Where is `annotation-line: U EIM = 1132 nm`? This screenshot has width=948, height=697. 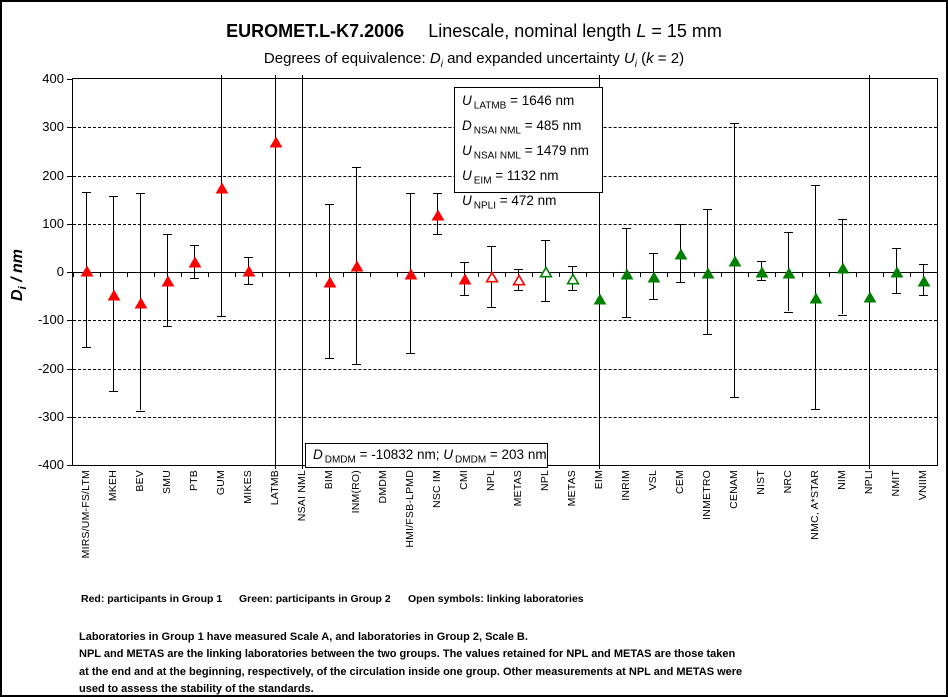 annotation-line: U EIM = 1132 nm is located at coordinates (510, 177).